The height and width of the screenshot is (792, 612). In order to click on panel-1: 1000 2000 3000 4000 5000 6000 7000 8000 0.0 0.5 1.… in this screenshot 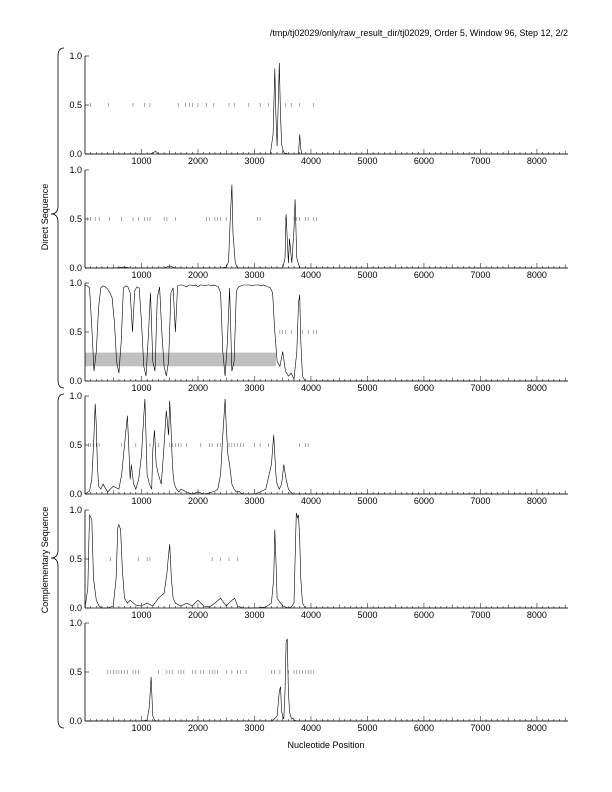, I will do `click(318, 108)`.